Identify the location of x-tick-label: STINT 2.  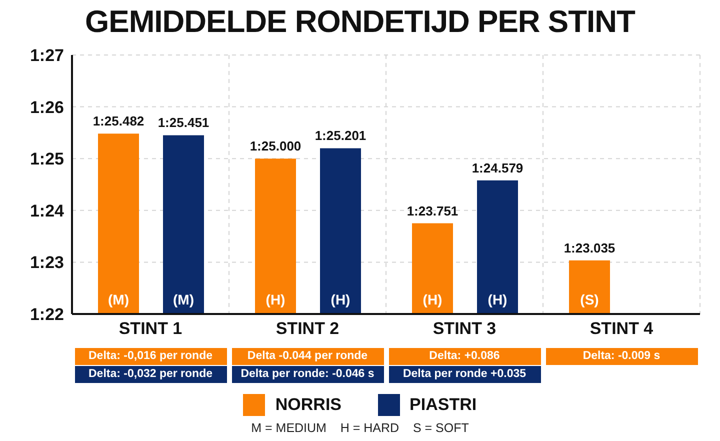
(308, 328).